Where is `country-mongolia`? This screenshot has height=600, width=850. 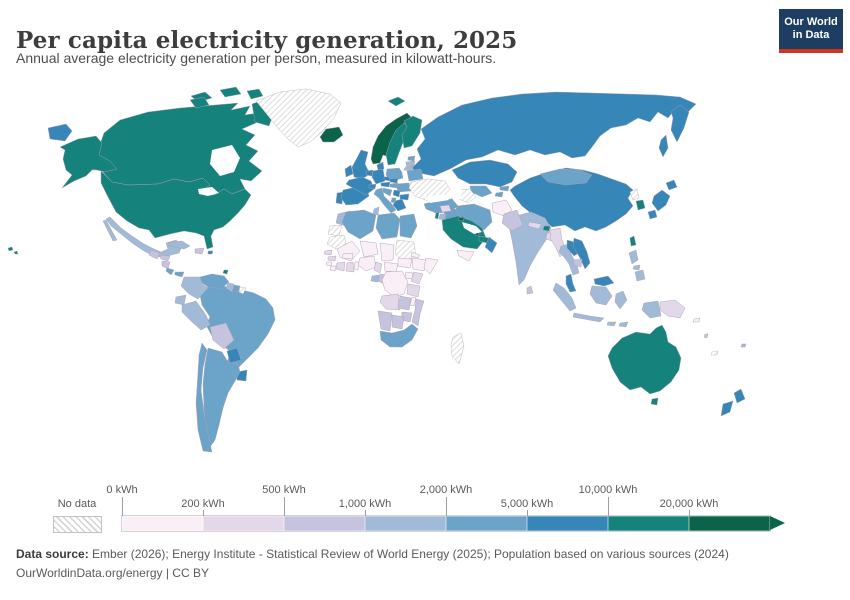 country-mongolia is located at coordinates (566, 177).